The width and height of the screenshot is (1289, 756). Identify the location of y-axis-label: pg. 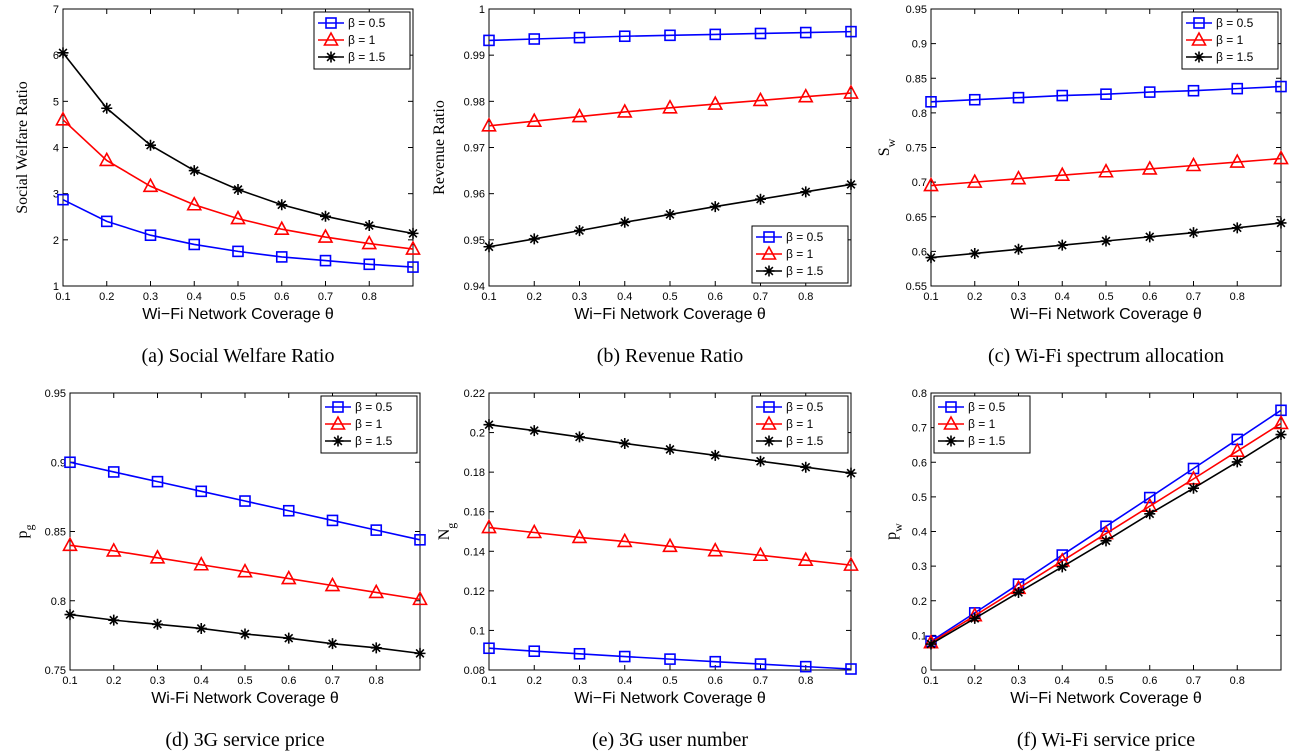
(25, 532).